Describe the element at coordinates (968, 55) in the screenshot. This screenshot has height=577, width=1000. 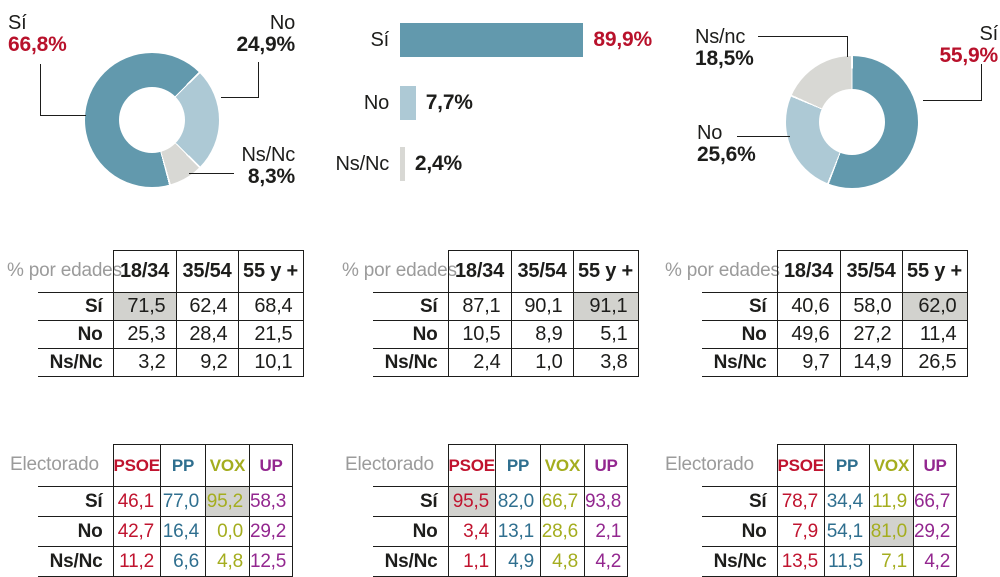
I see `slice-value: 55,9%` at that location.